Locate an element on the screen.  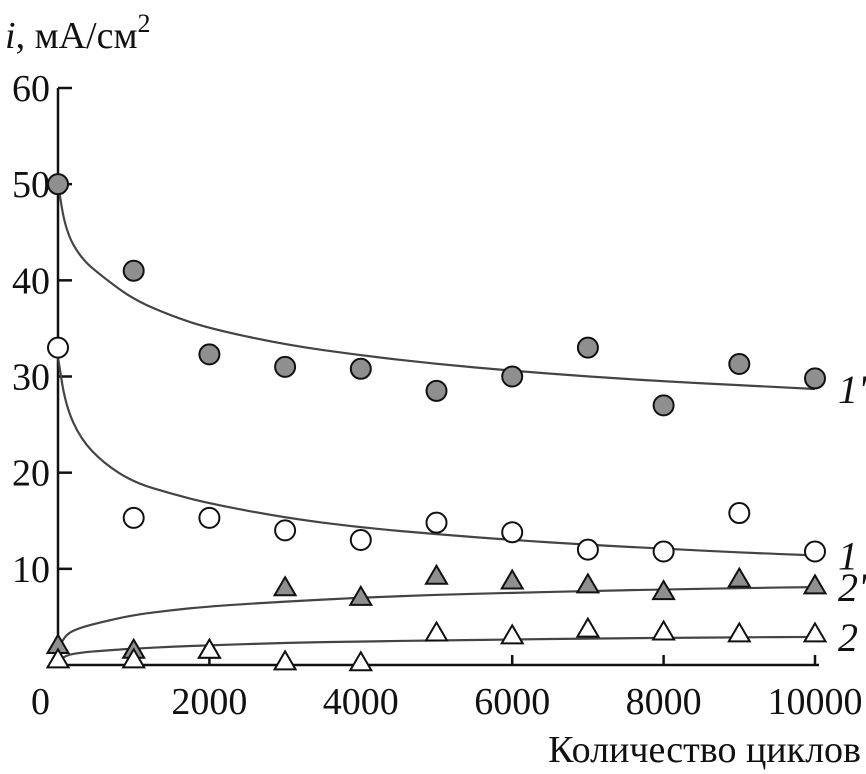
curve-label-1: 1 is located at coordinates (848, 555).